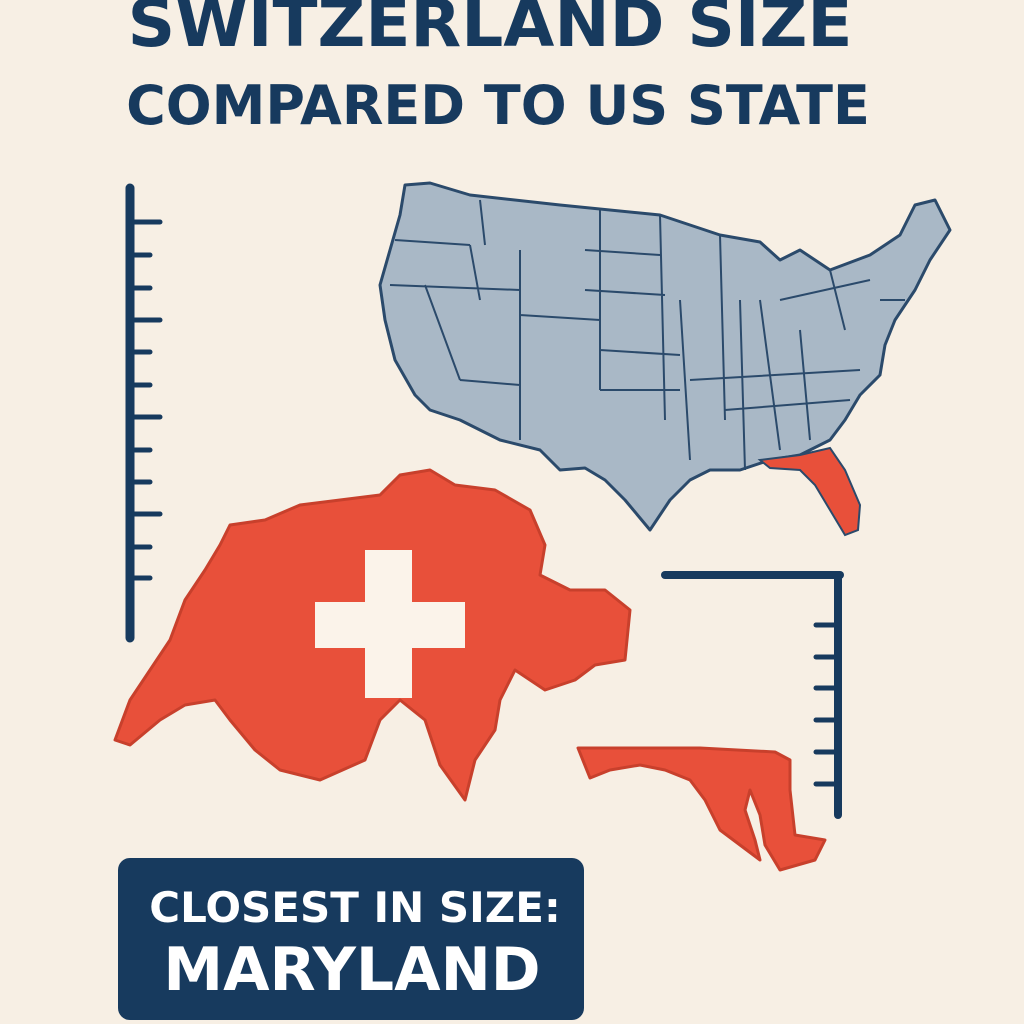 This screenshot has height=1024, width=1024. I want to click on callout-label: CLOSEST IN SIZE:, so click(354, 907).